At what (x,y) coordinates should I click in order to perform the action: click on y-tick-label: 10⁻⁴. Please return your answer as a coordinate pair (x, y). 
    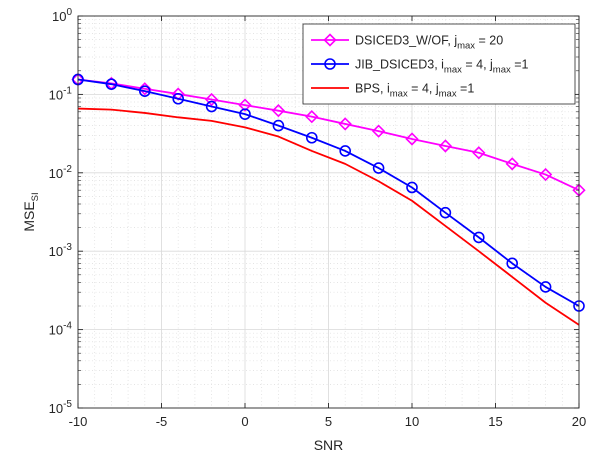
    Looking at the image, I should click on (61, 329).